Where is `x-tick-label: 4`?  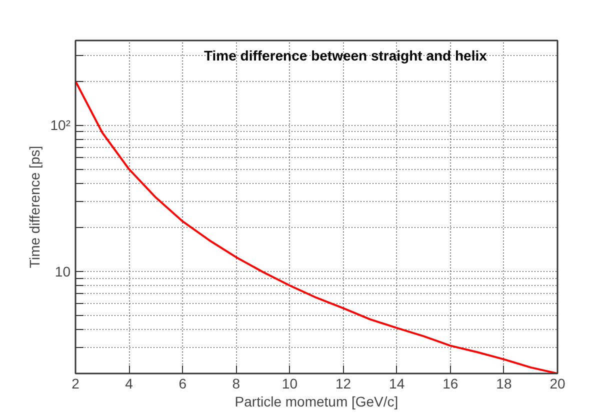
x-tick-label: 4 is located at coordinates (129, 384).